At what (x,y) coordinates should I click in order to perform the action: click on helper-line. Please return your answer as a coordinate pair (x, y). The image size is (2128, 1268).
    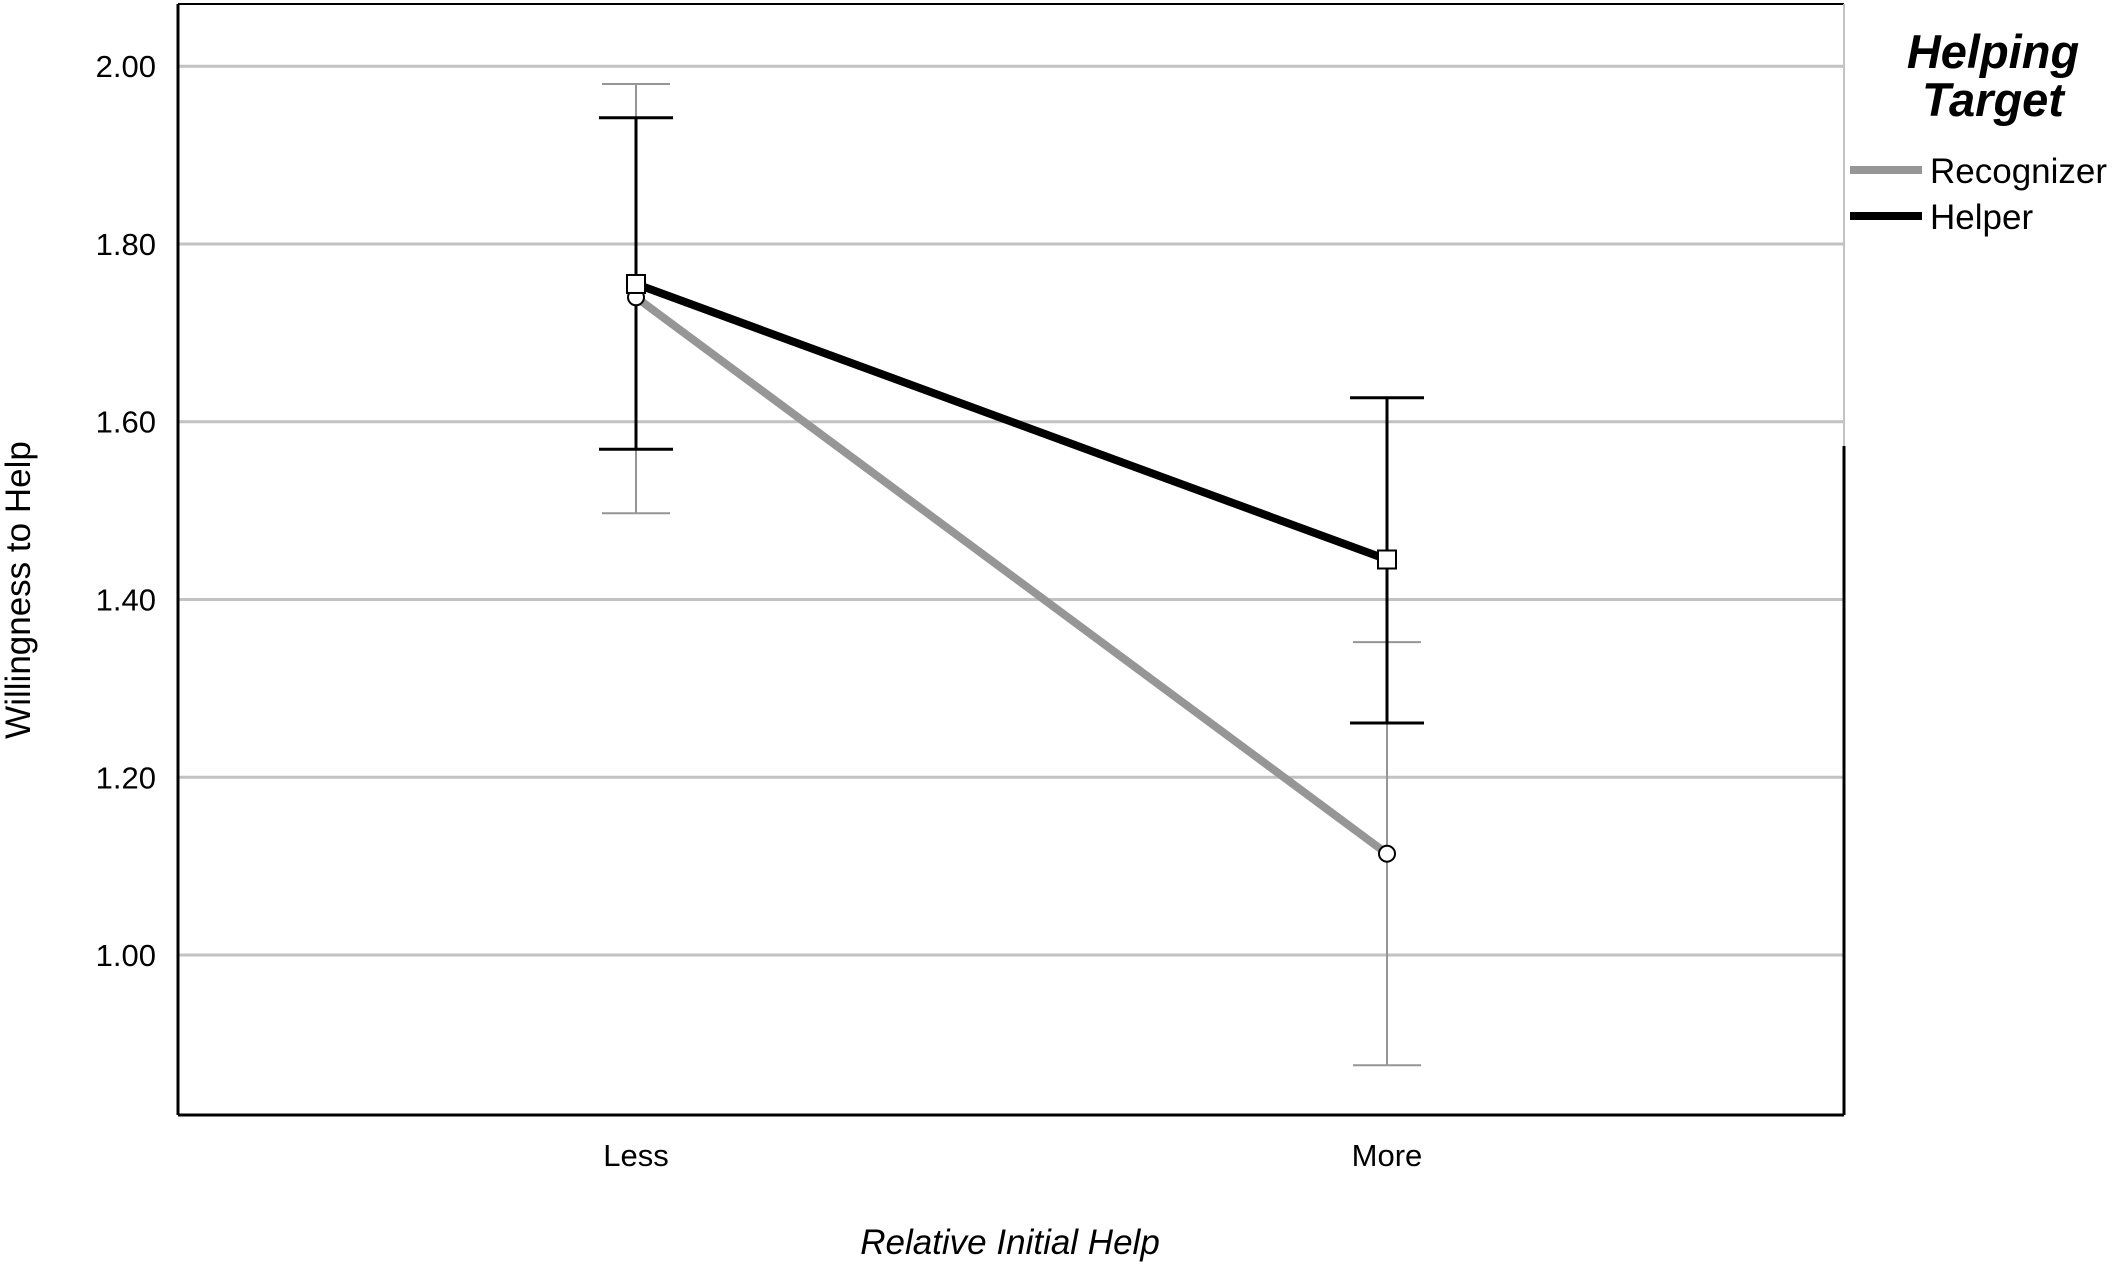
    Looking at the image, I should click on (1011, 422).